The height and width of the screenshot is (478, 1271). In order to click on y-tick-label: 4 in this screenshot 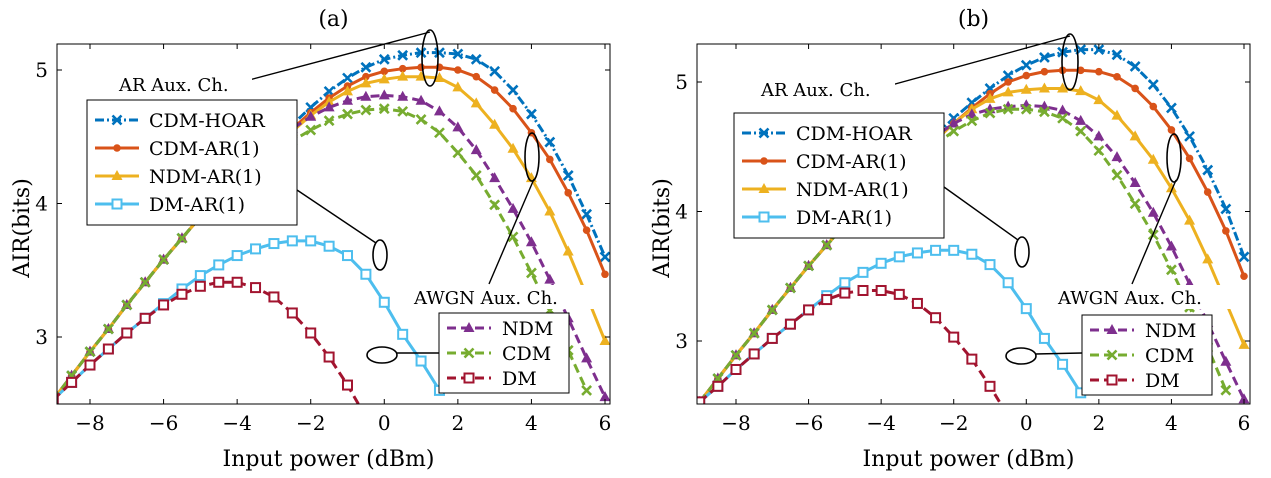, I will do `click(41, 204)`.